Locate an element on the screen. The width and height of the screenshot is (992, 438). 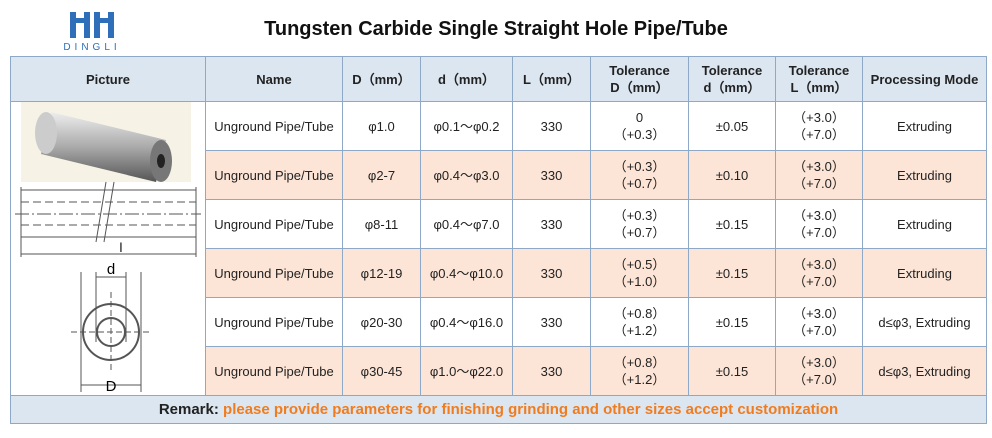
label-d: d is located at coordinates (111, 269).